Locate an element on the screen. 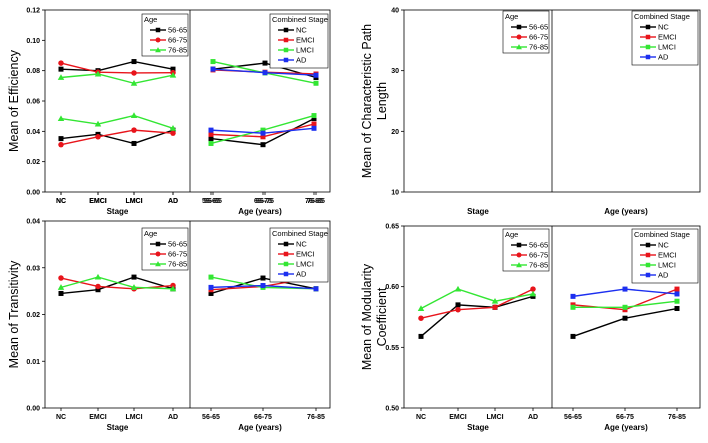 The height and width of the screenshot is (443, 708). legend-item-label: 66-75 is located at coordinates (538, 37).